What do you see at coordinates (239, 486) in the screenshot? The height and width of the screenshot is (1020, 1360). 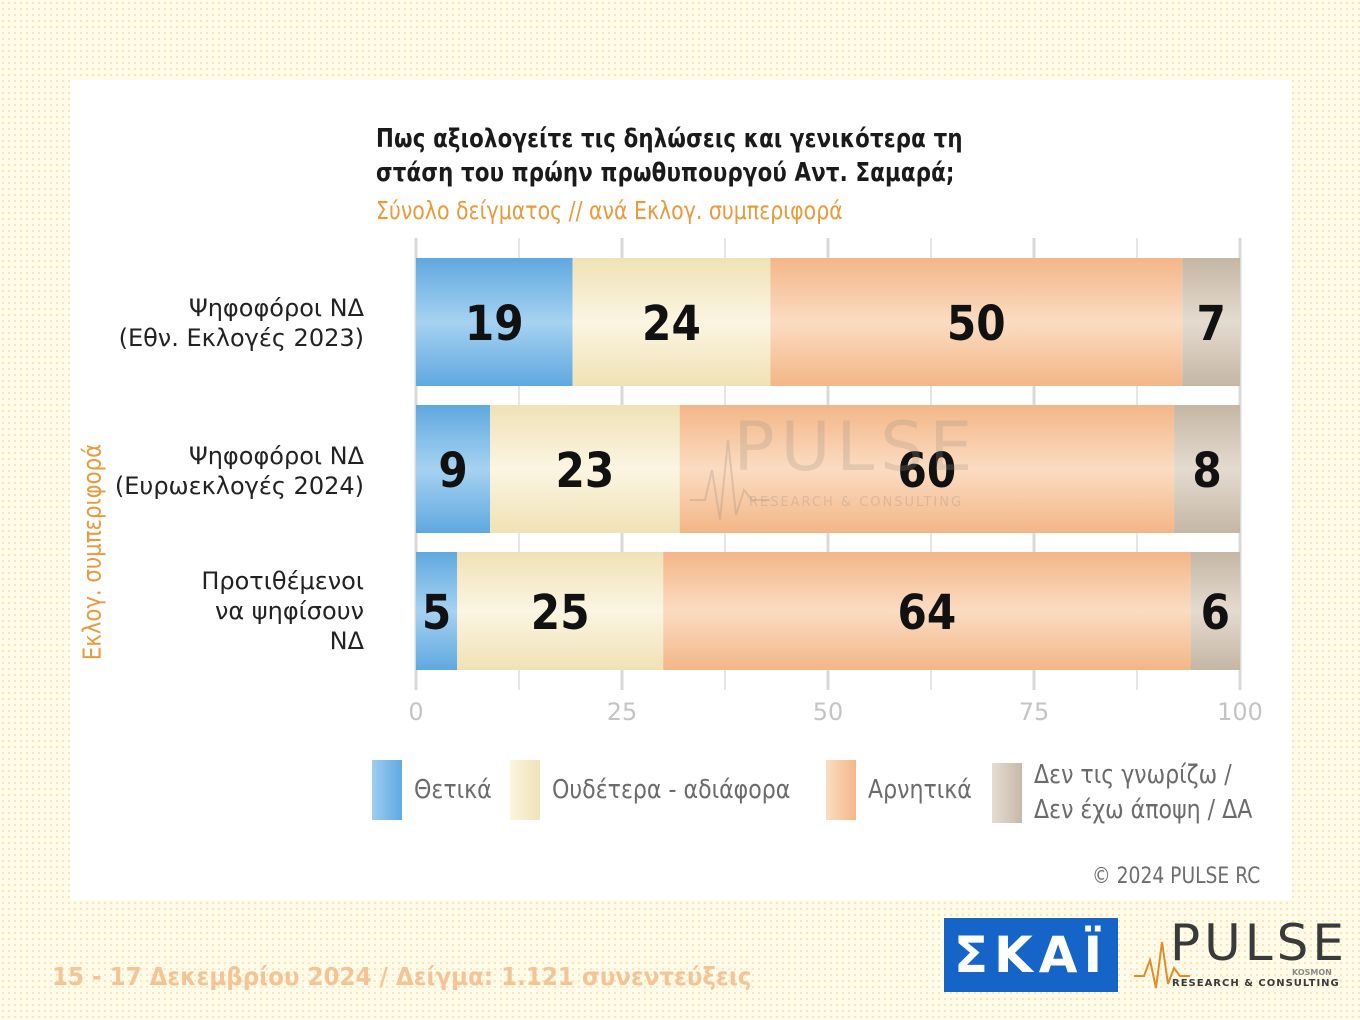 I see `category-label-1-1: (Ευρωεκλογές 2024)` at bounding box center [239, 486].